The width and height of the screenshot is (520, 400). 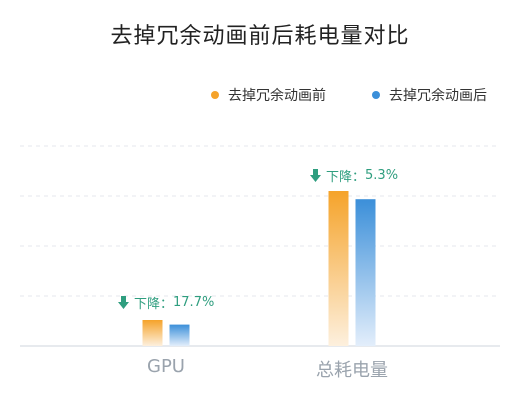 What do you see at coordinates (277, 96) in the screenshot?
I see `legend-label-before: 去掉冗余动画前` at bounding box center [277, 96].